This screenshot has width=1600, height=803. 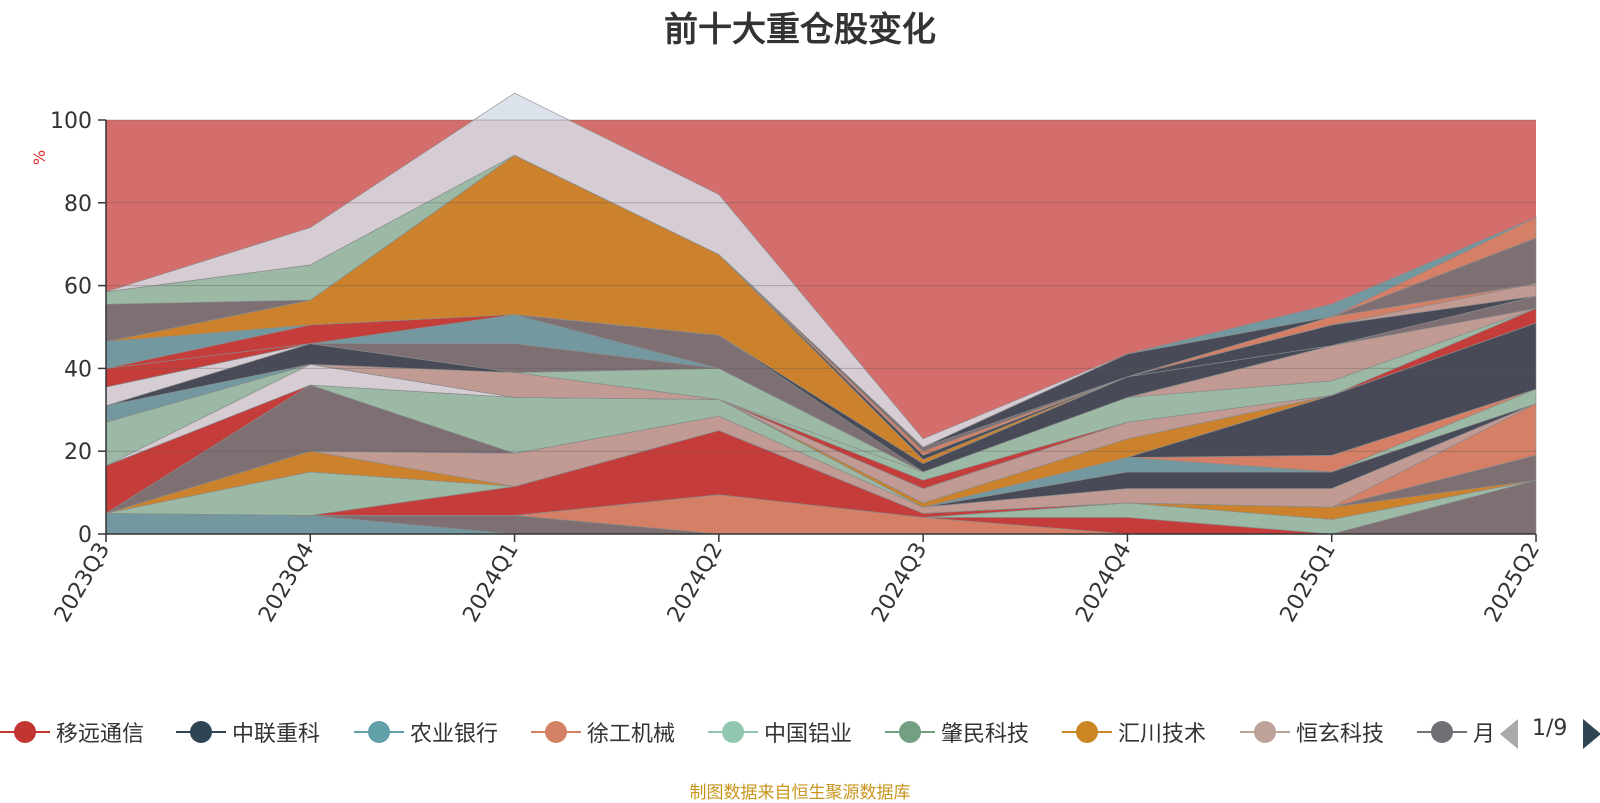 I want to click on y-tick-label: 100, so click(x=71, y=121).